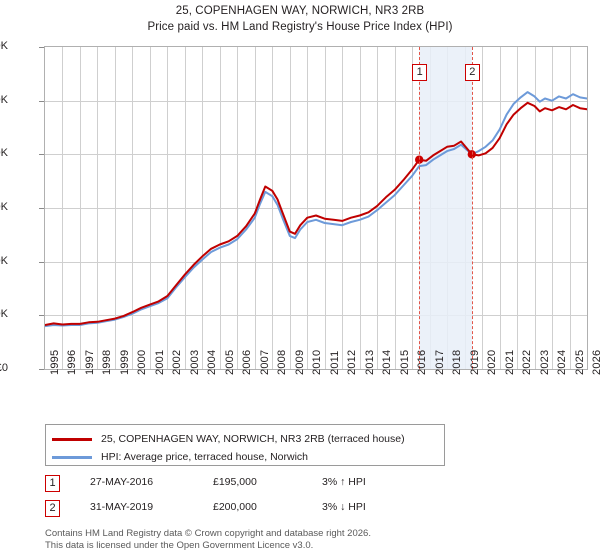 The height and width of the screenshot is (560, 600). I want to click on x-axis-tick-label: 2006, so click(247, 362).